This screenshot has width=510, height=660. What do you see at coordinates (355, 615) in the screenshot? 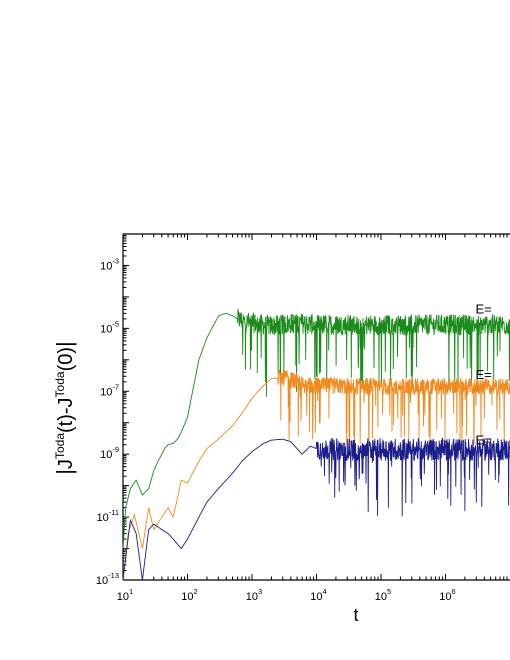
I see `x-axis-title: t` at bounding box center [355, 615].